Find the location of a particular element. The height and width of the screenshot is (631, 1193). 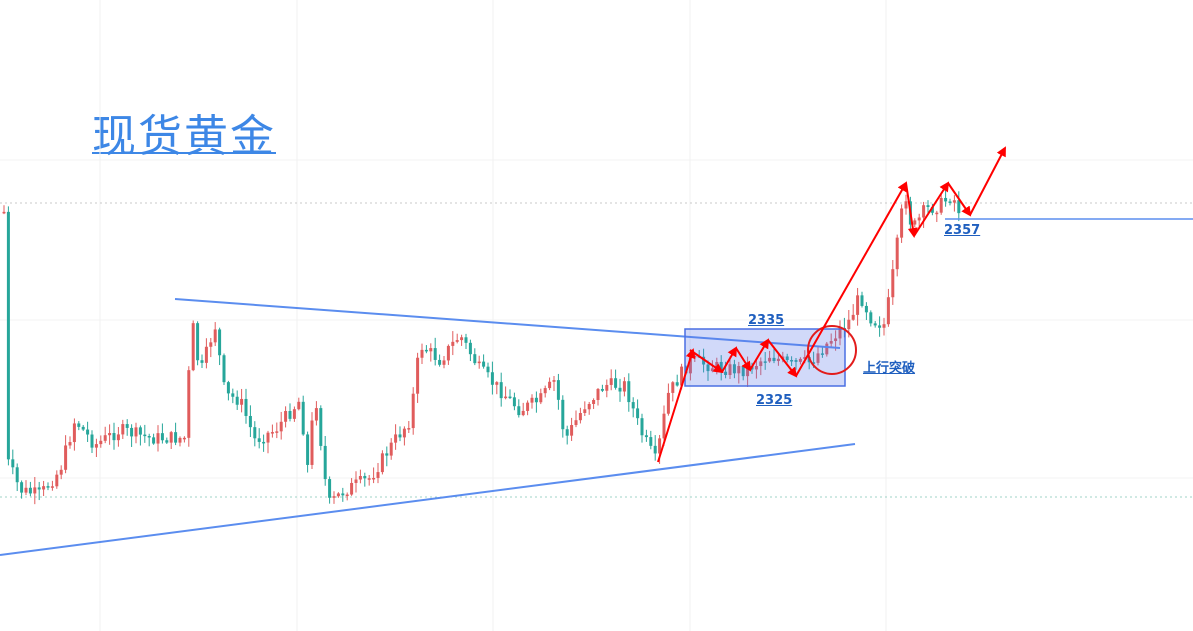

box-bottom-label: 2325 is located at coordinates (774, 400).